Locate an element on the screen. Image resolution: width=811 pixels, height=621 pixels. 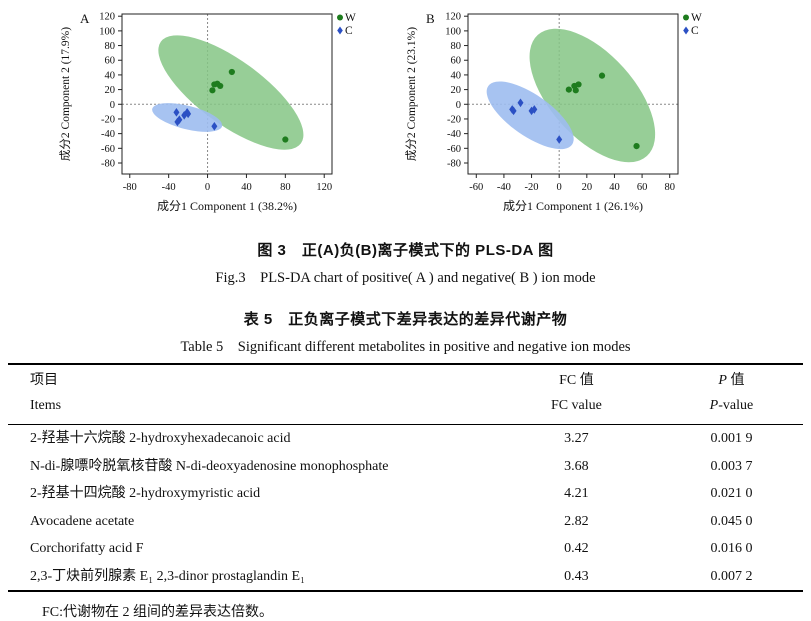
column-header-items-en: Items is located at coordinates (46, 405).